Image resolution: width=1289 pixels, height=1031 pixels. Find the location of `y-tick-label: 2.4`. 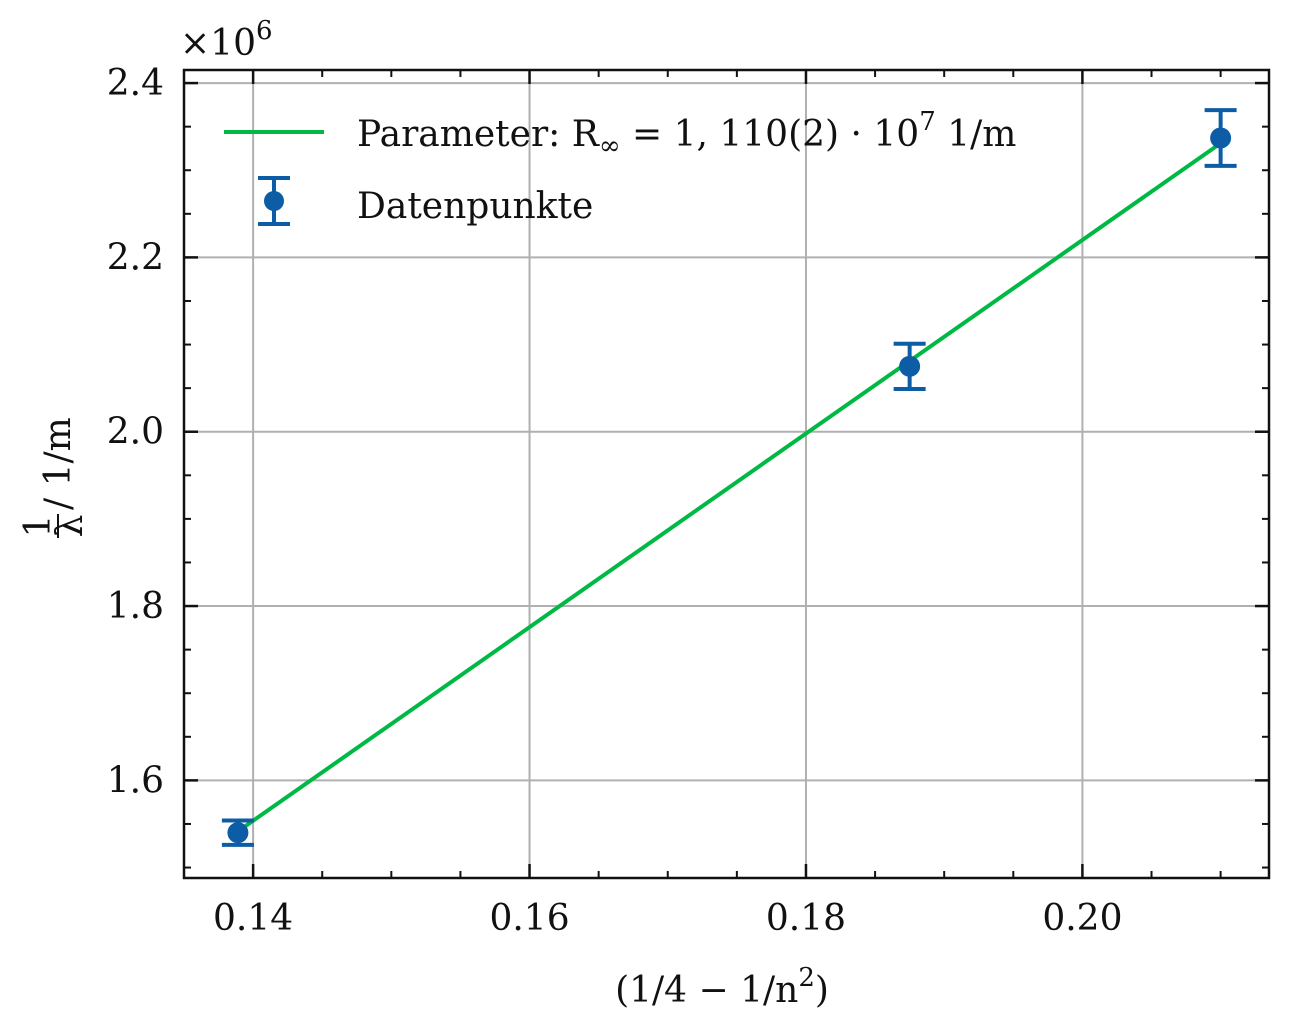

y-tick-label: 2.4 is located at coordinates (135, 83).